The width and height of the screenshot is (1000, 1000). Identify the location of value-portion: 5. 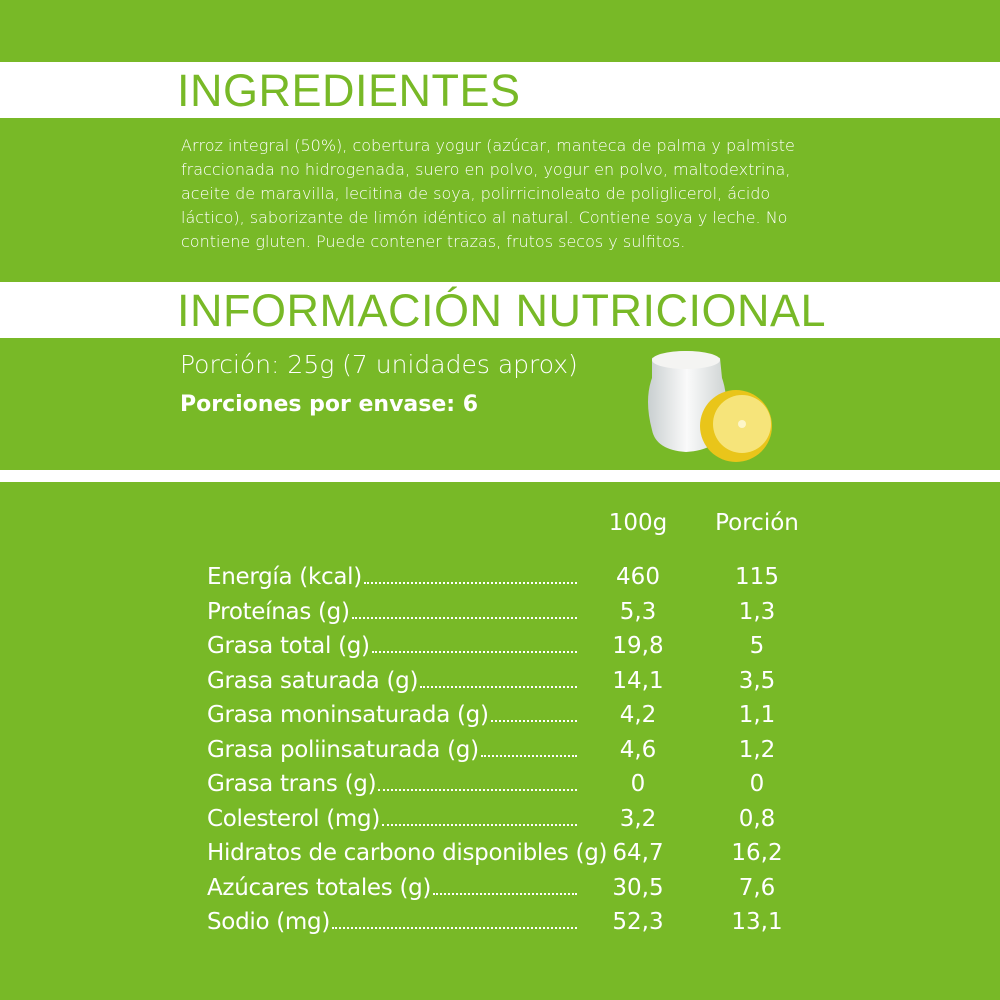
(757, 646).